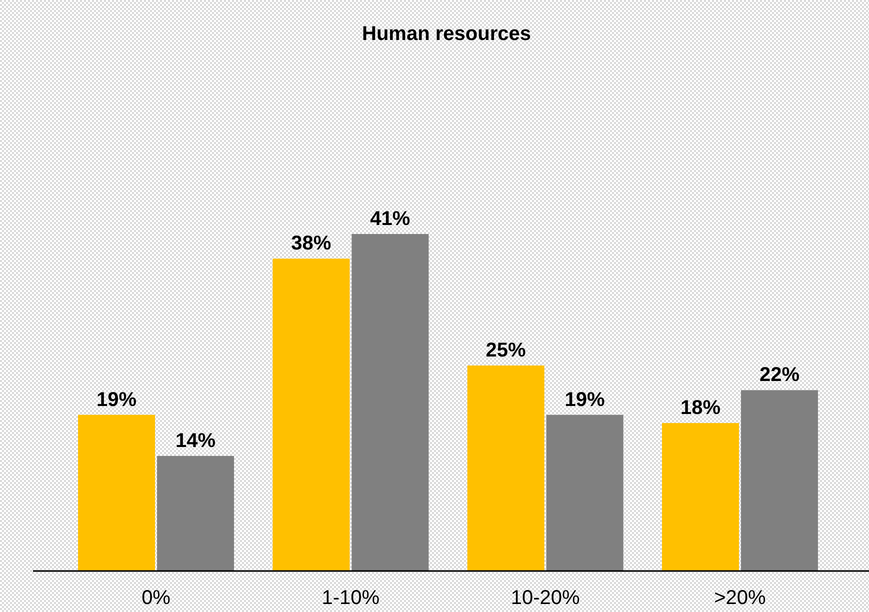 This screenshot has width=869, height=612. What do you see at coordinates (156, 598) in the screenshot?
I see `x-tick-label: 0%` at bounding box center [156, 598].